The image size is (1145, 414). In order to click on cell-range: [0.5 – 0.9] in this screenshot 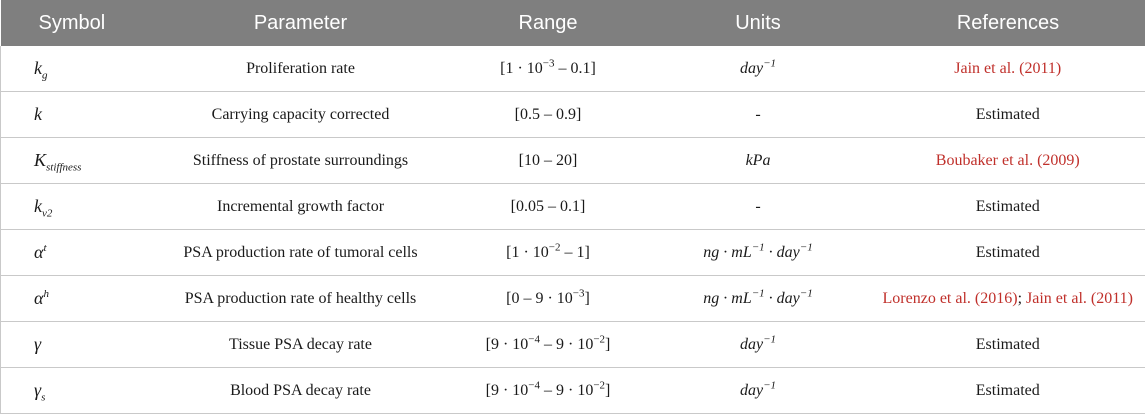, I will do `click(548, 115)`.